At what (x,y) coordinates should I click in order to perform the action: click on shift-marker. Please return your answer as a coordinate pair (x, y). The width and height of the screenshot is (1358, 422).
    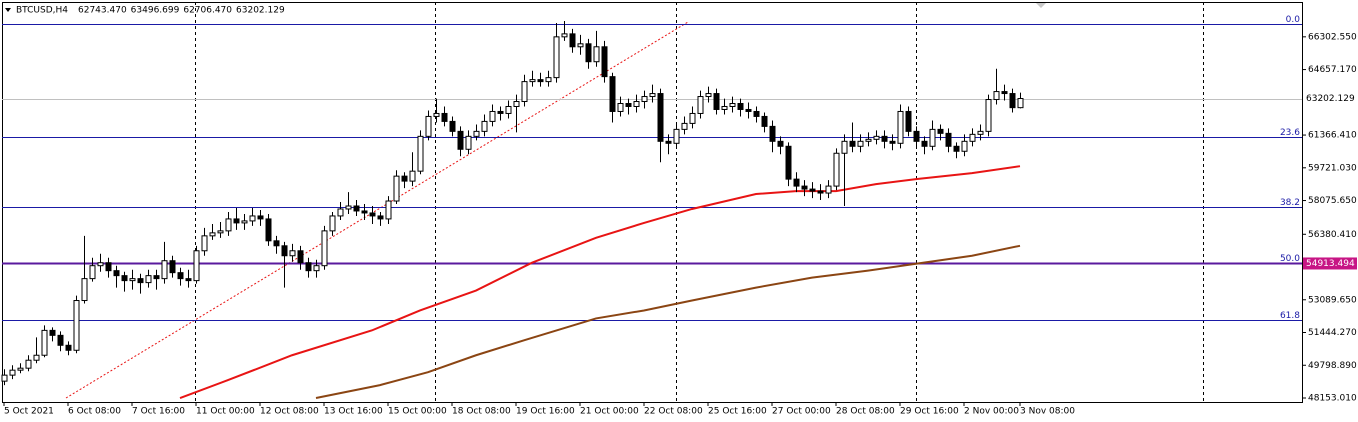
    Looking at the image, I should click on (1041, 5).